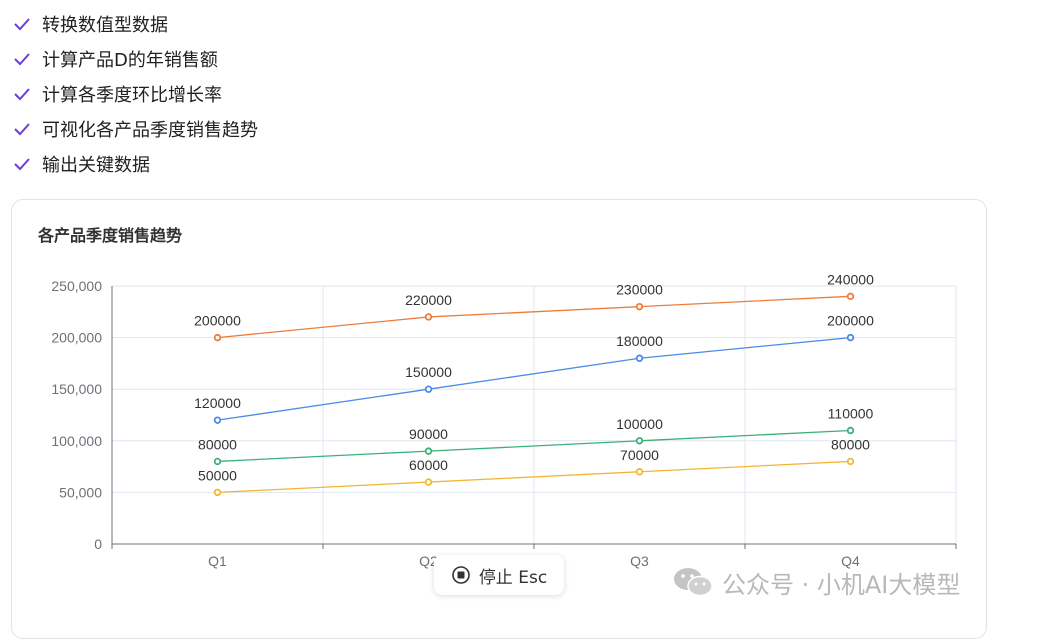  What do you see at coordinates (132, 95) in the screenshot?
I see `task-label: 计算各季度环比增长率` at bounding box center [132, 95].